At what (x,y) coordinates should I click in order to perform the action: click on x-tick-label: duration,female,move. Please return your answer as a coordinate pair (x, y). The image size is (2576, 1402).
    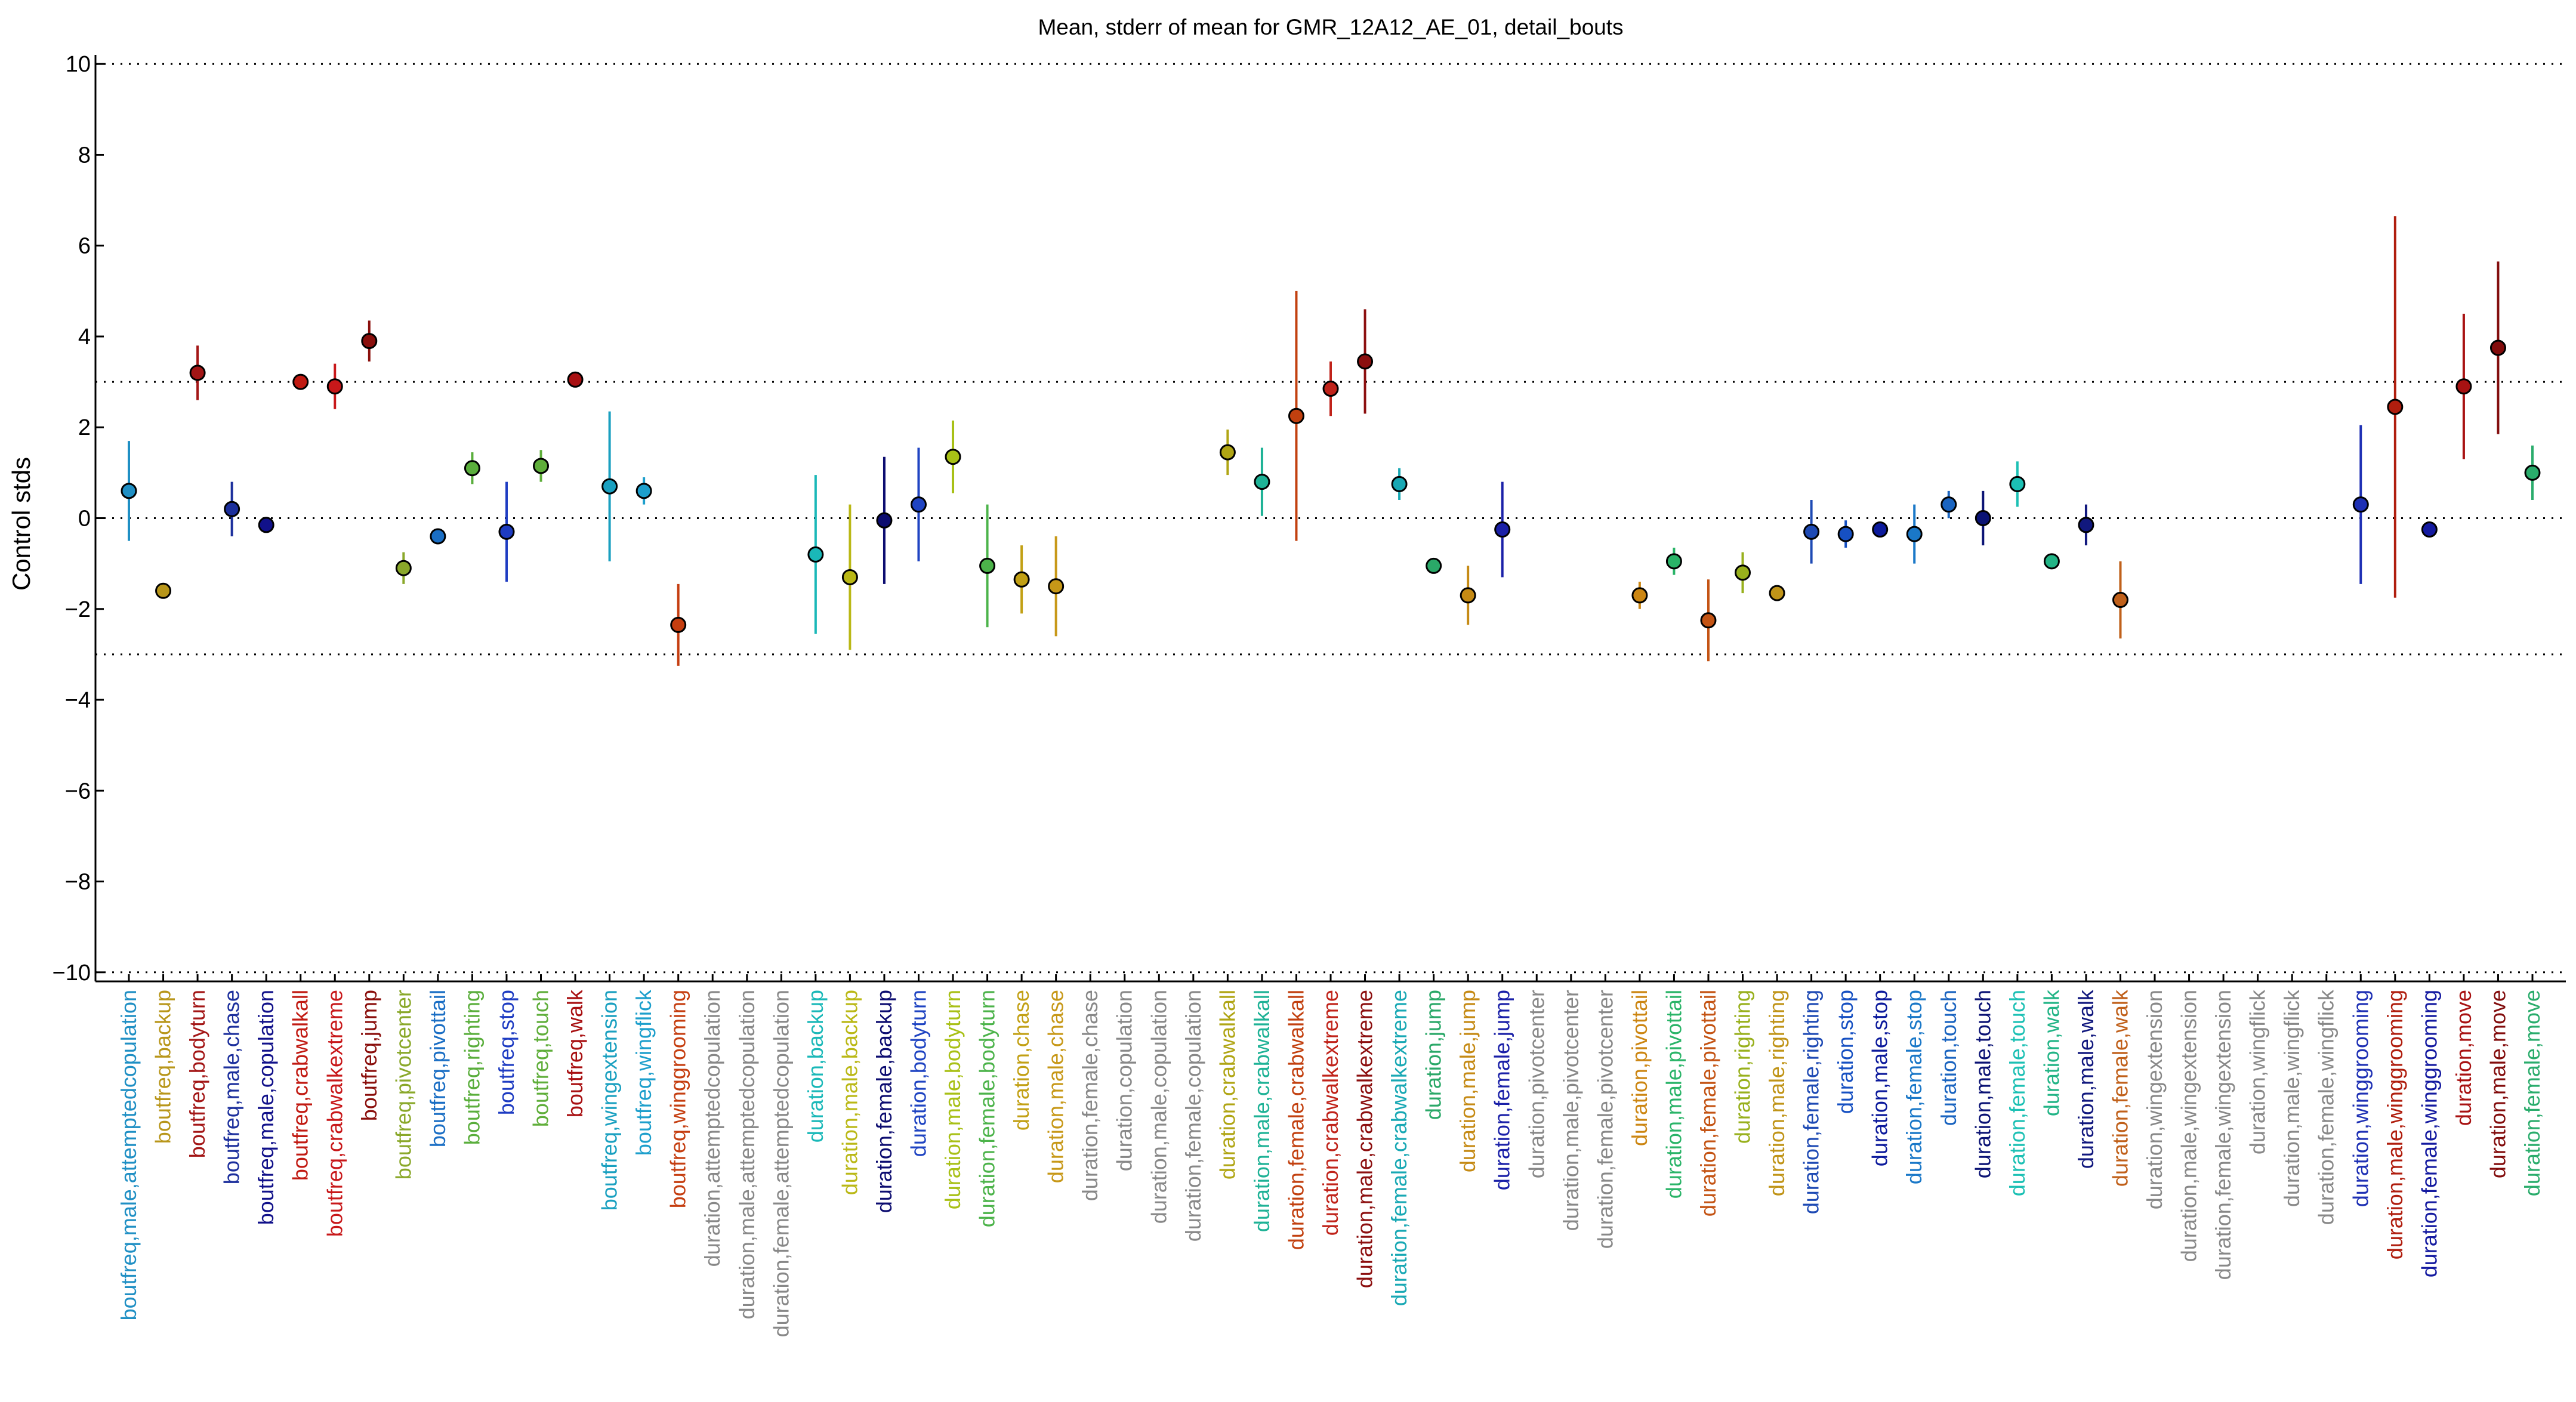
    Looking at the image, I should click on (2532, 1093).